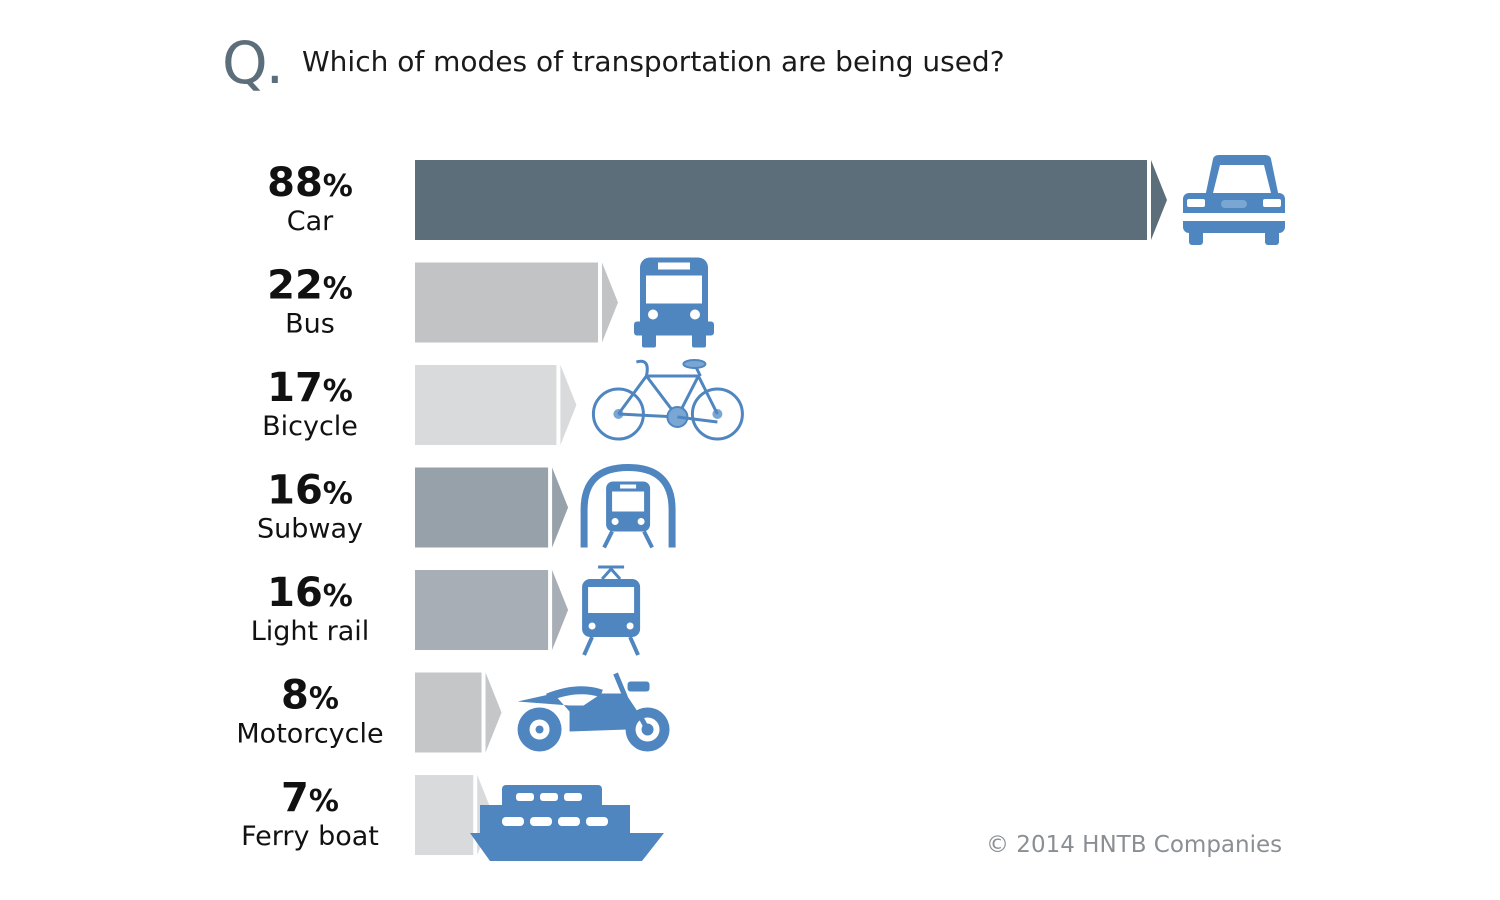 The width and height of the screenshot is (1500, 900). Describe the element at coordinates (781, 200) in the screenshot. I see `bar-car` at that location.